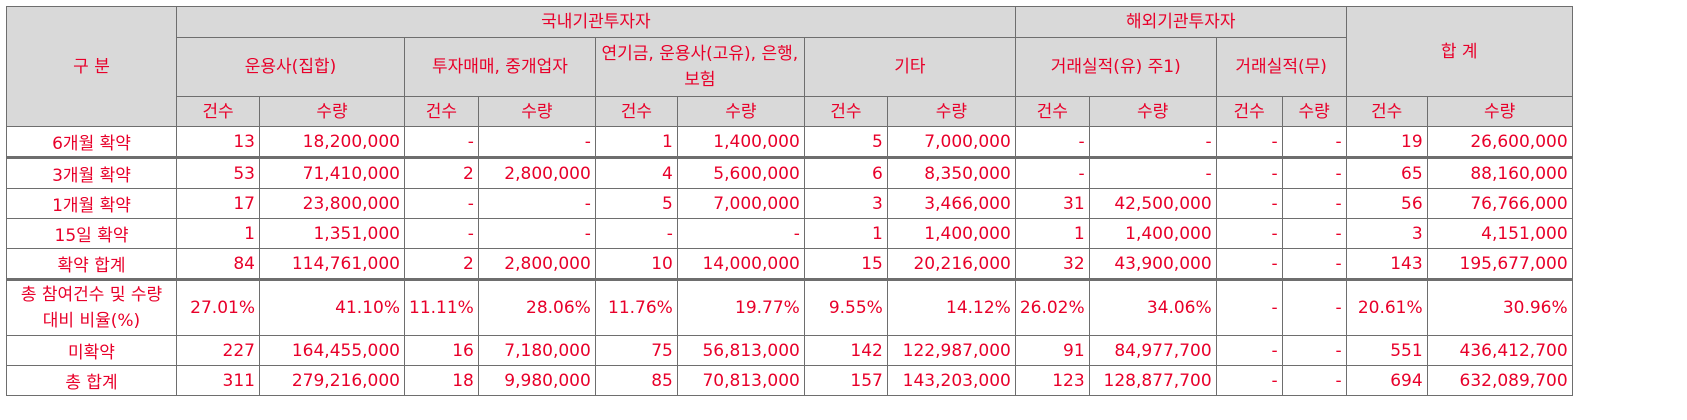  I want to click on quantity-cell: 5,600,000, so click(740, 172).